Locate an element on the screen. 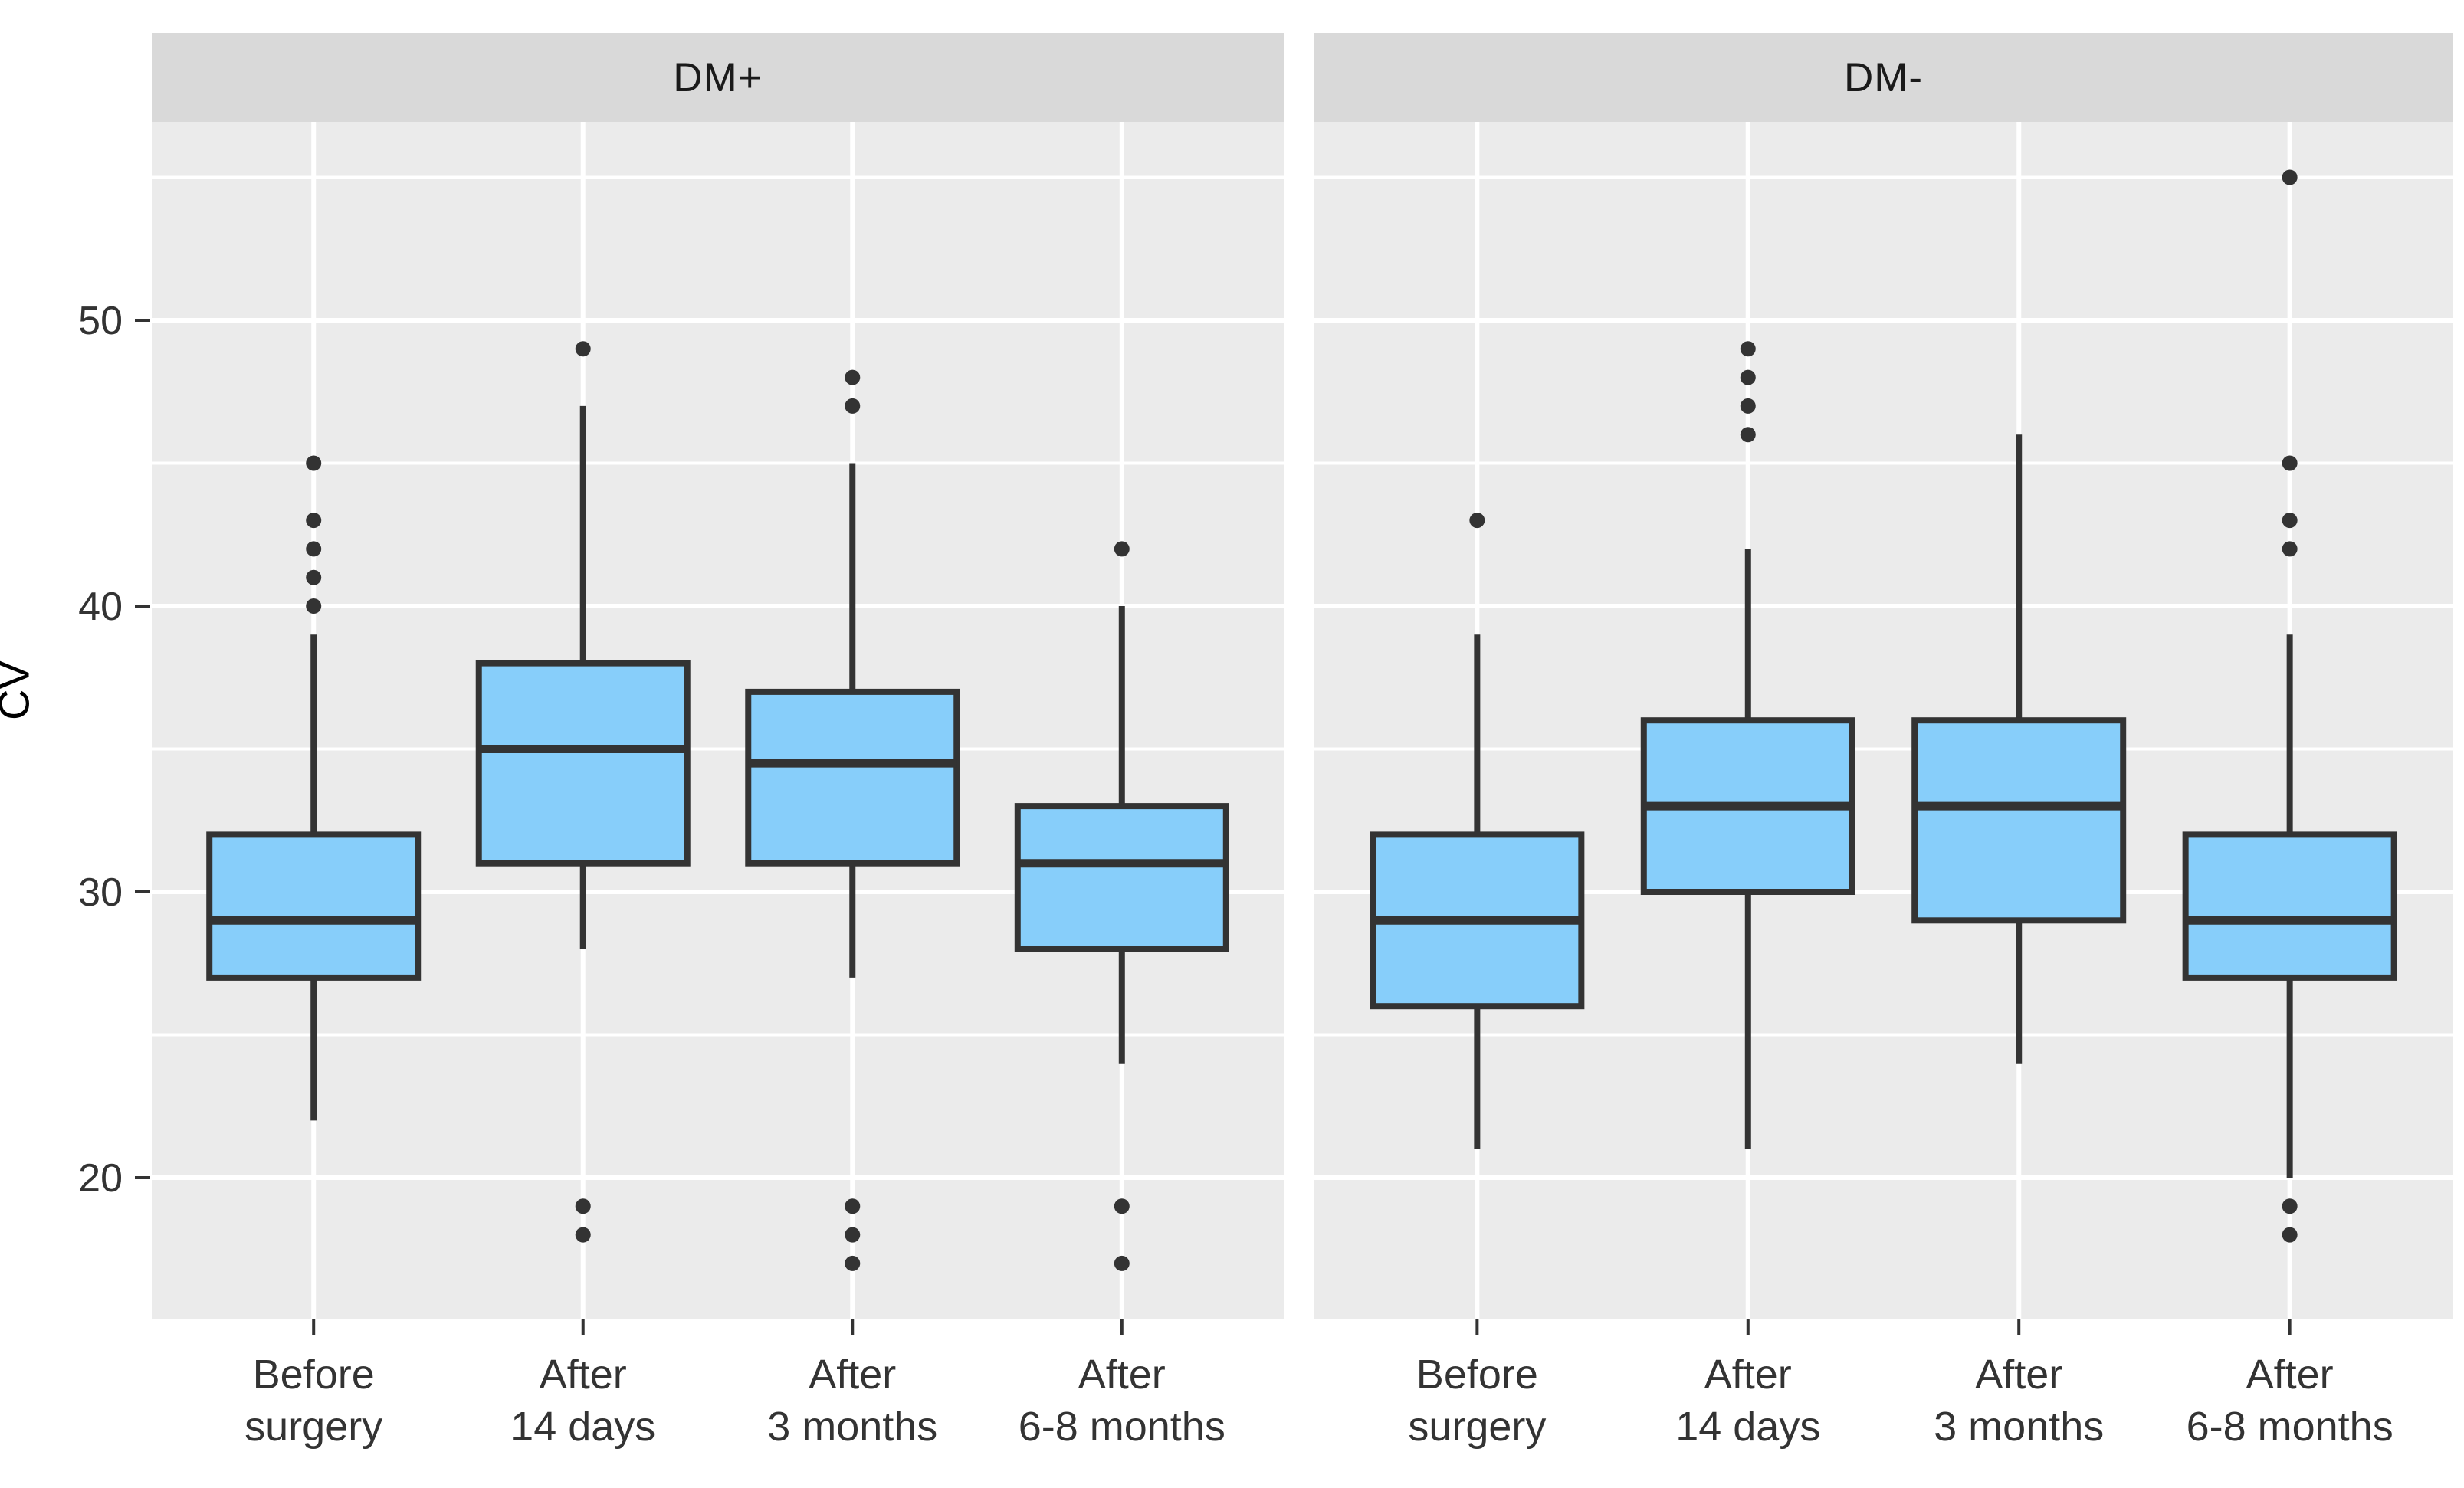 This screenshot has height=1488, width=2464. facet-strip-label: DM- is located at coordinates (1884, 77).